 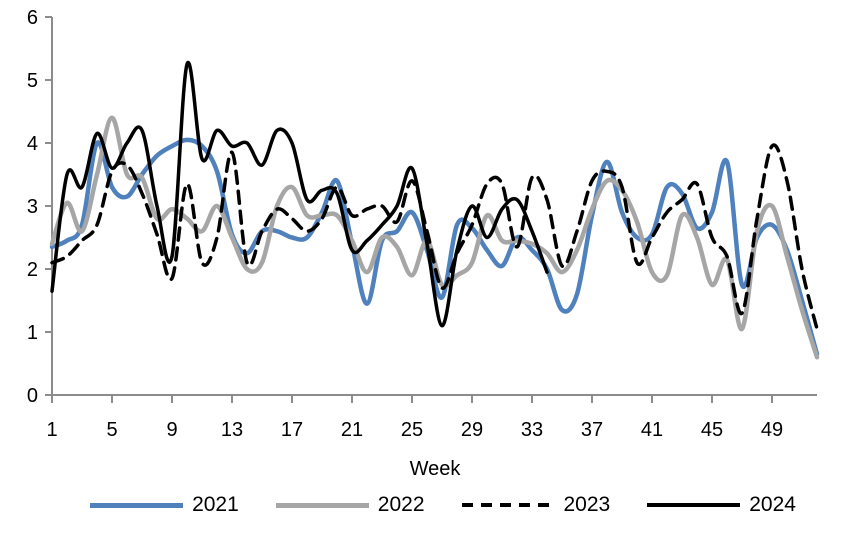 I want to click on x-tick-label: 9, so click(x=171, y=430).